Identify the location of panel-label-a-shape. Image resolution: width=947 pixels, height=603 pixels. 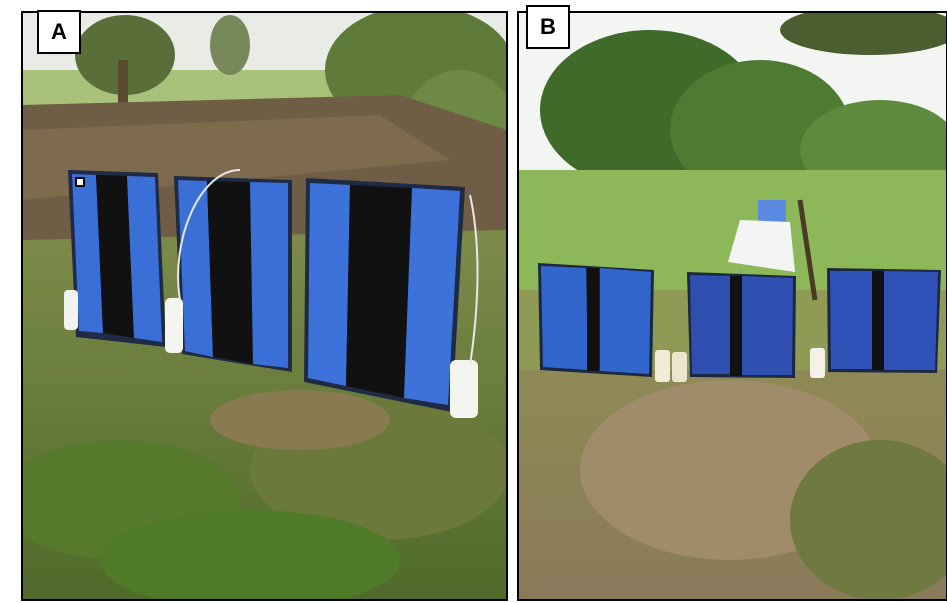
(59, 32).